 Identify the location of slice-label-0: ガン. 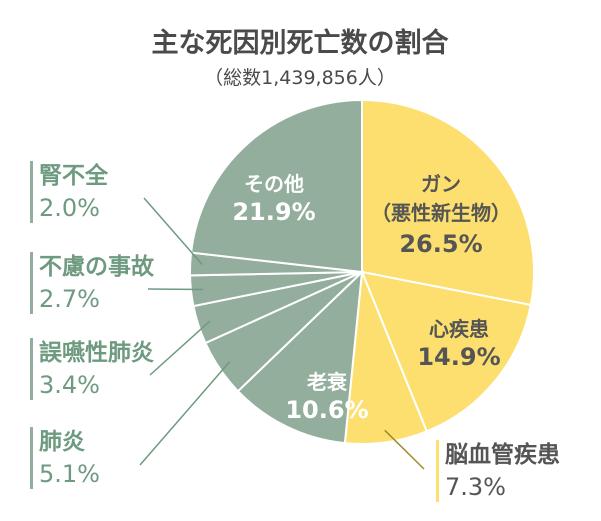
(441, 184).